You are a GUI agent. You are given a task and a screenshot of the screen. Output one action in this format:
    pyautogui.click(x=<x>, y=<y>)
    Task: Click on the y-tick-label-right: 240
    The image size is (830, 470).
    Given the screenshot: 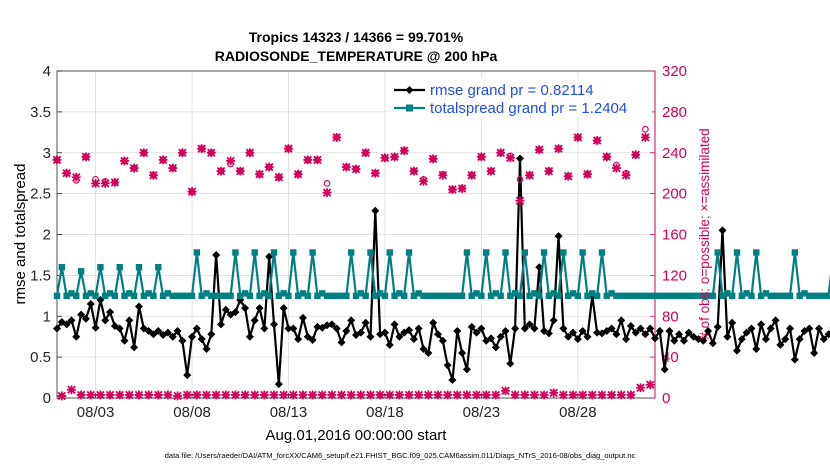 What is the action you would take?
    pyautogui.click(x=674, y=153)
    